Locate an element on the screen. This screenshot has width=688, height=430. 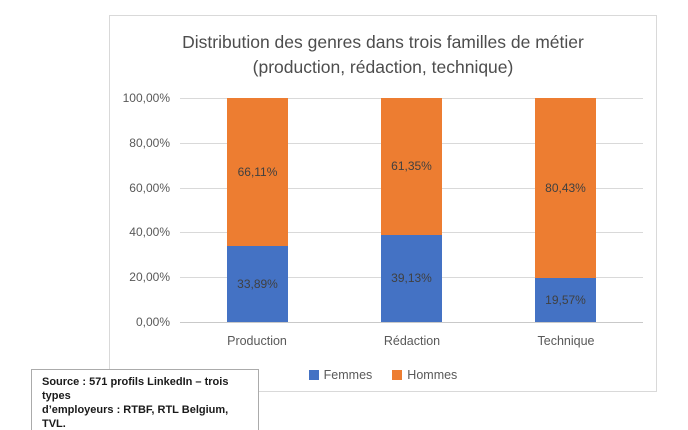
legend-item-femmes: Femmes is located at coordinates (340, 375).